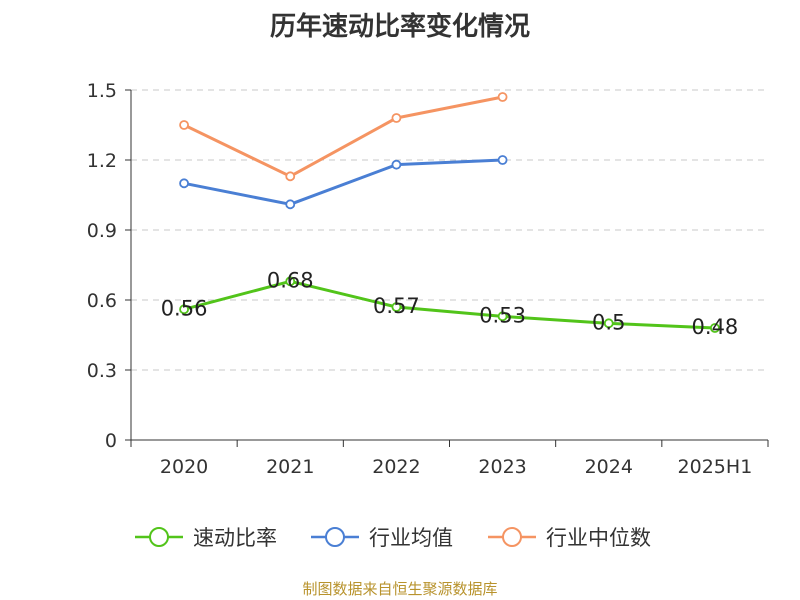 Image resolution: width=800 pixels, height=600 pixels. What do you see at coordinates (399, 27) in the screenshot?
I see `chart-title: 历年速动比率变化情况` at bounding box center [399, 27].